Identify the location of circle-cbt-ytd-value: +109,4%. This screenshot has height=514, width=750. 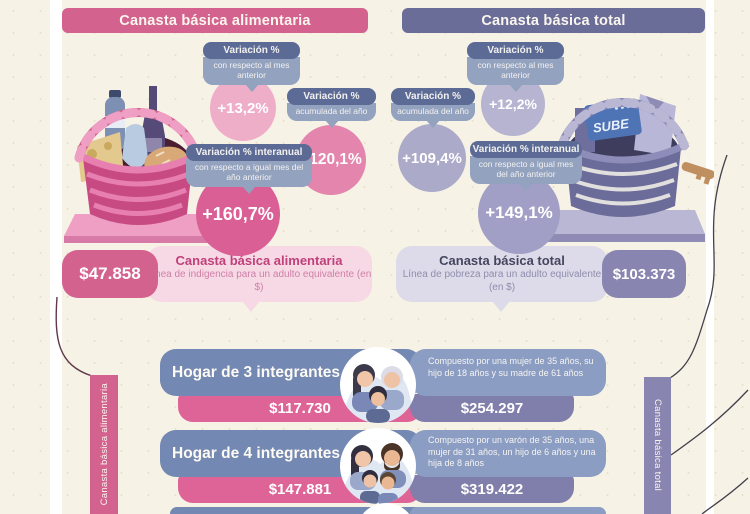
(432, 158).